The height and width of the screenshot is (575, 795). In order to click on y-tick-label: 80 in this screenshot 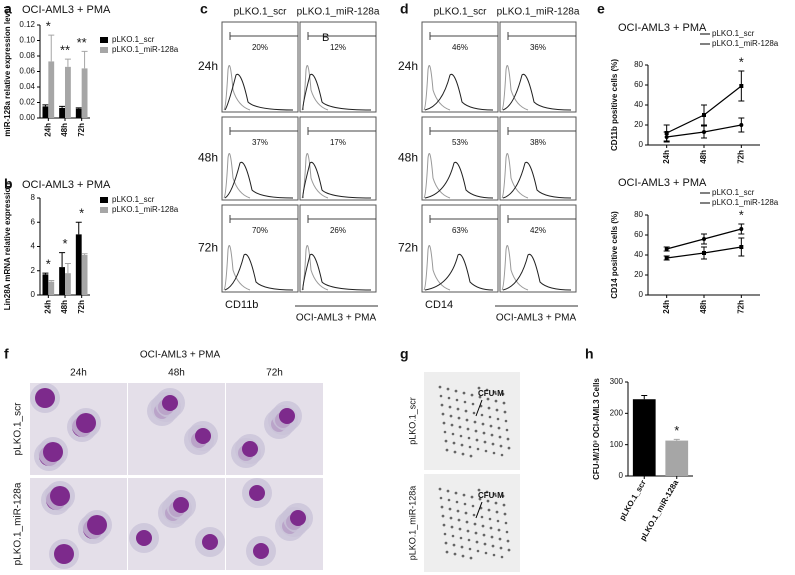, I will do `click(638, 214)`.